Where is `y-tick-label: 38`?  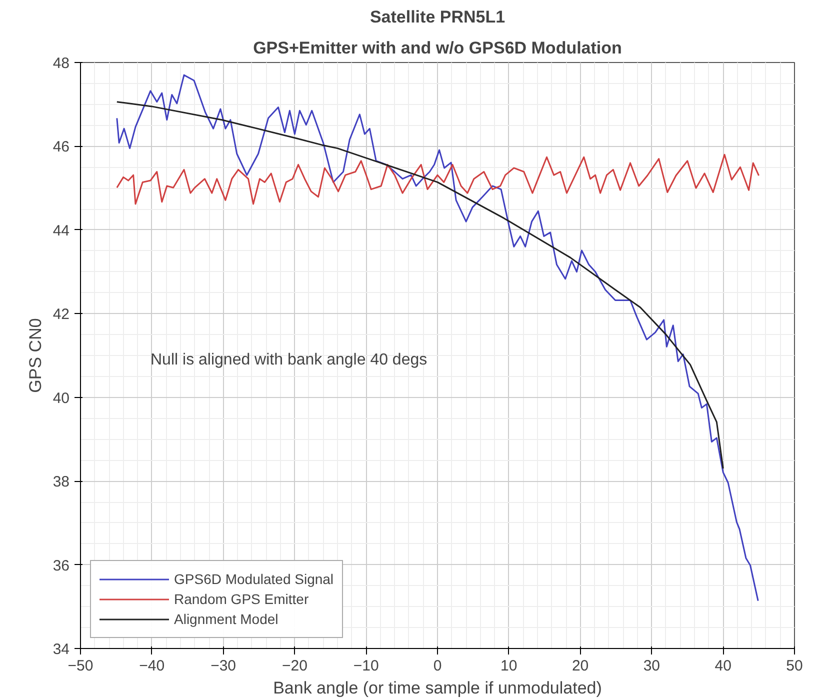 y-tick-label: 38 is located at coordinates (61, 482).